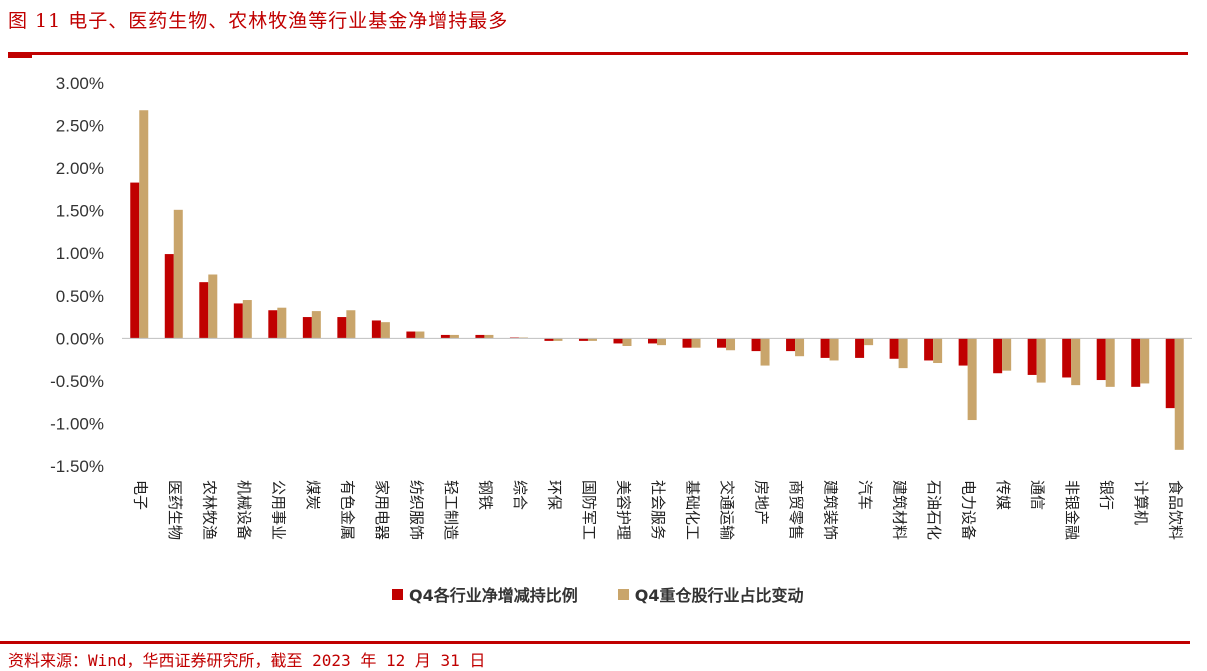 The height and width of the screenshot is (671, 1207). I want to click on x-tick-label: 有色金属, so click(347, 510).